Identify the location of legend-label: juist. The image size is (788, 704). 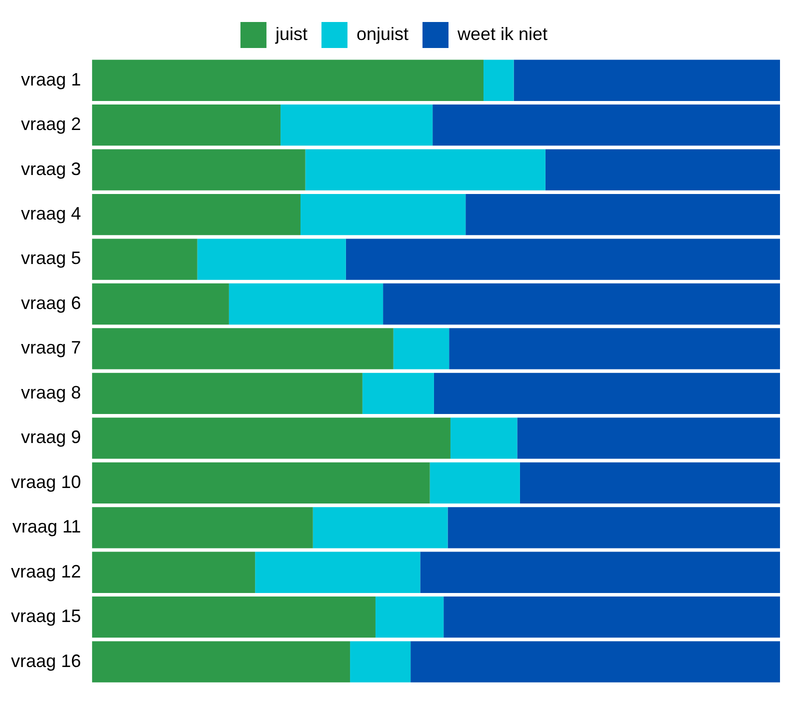
(291, 34).